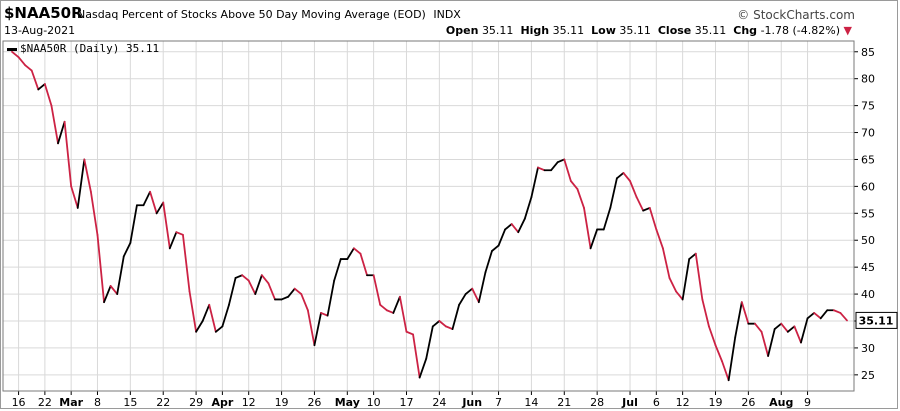 This screenshot has width=900, height=411. I want to click on legend-swatch, so click(12, 49).